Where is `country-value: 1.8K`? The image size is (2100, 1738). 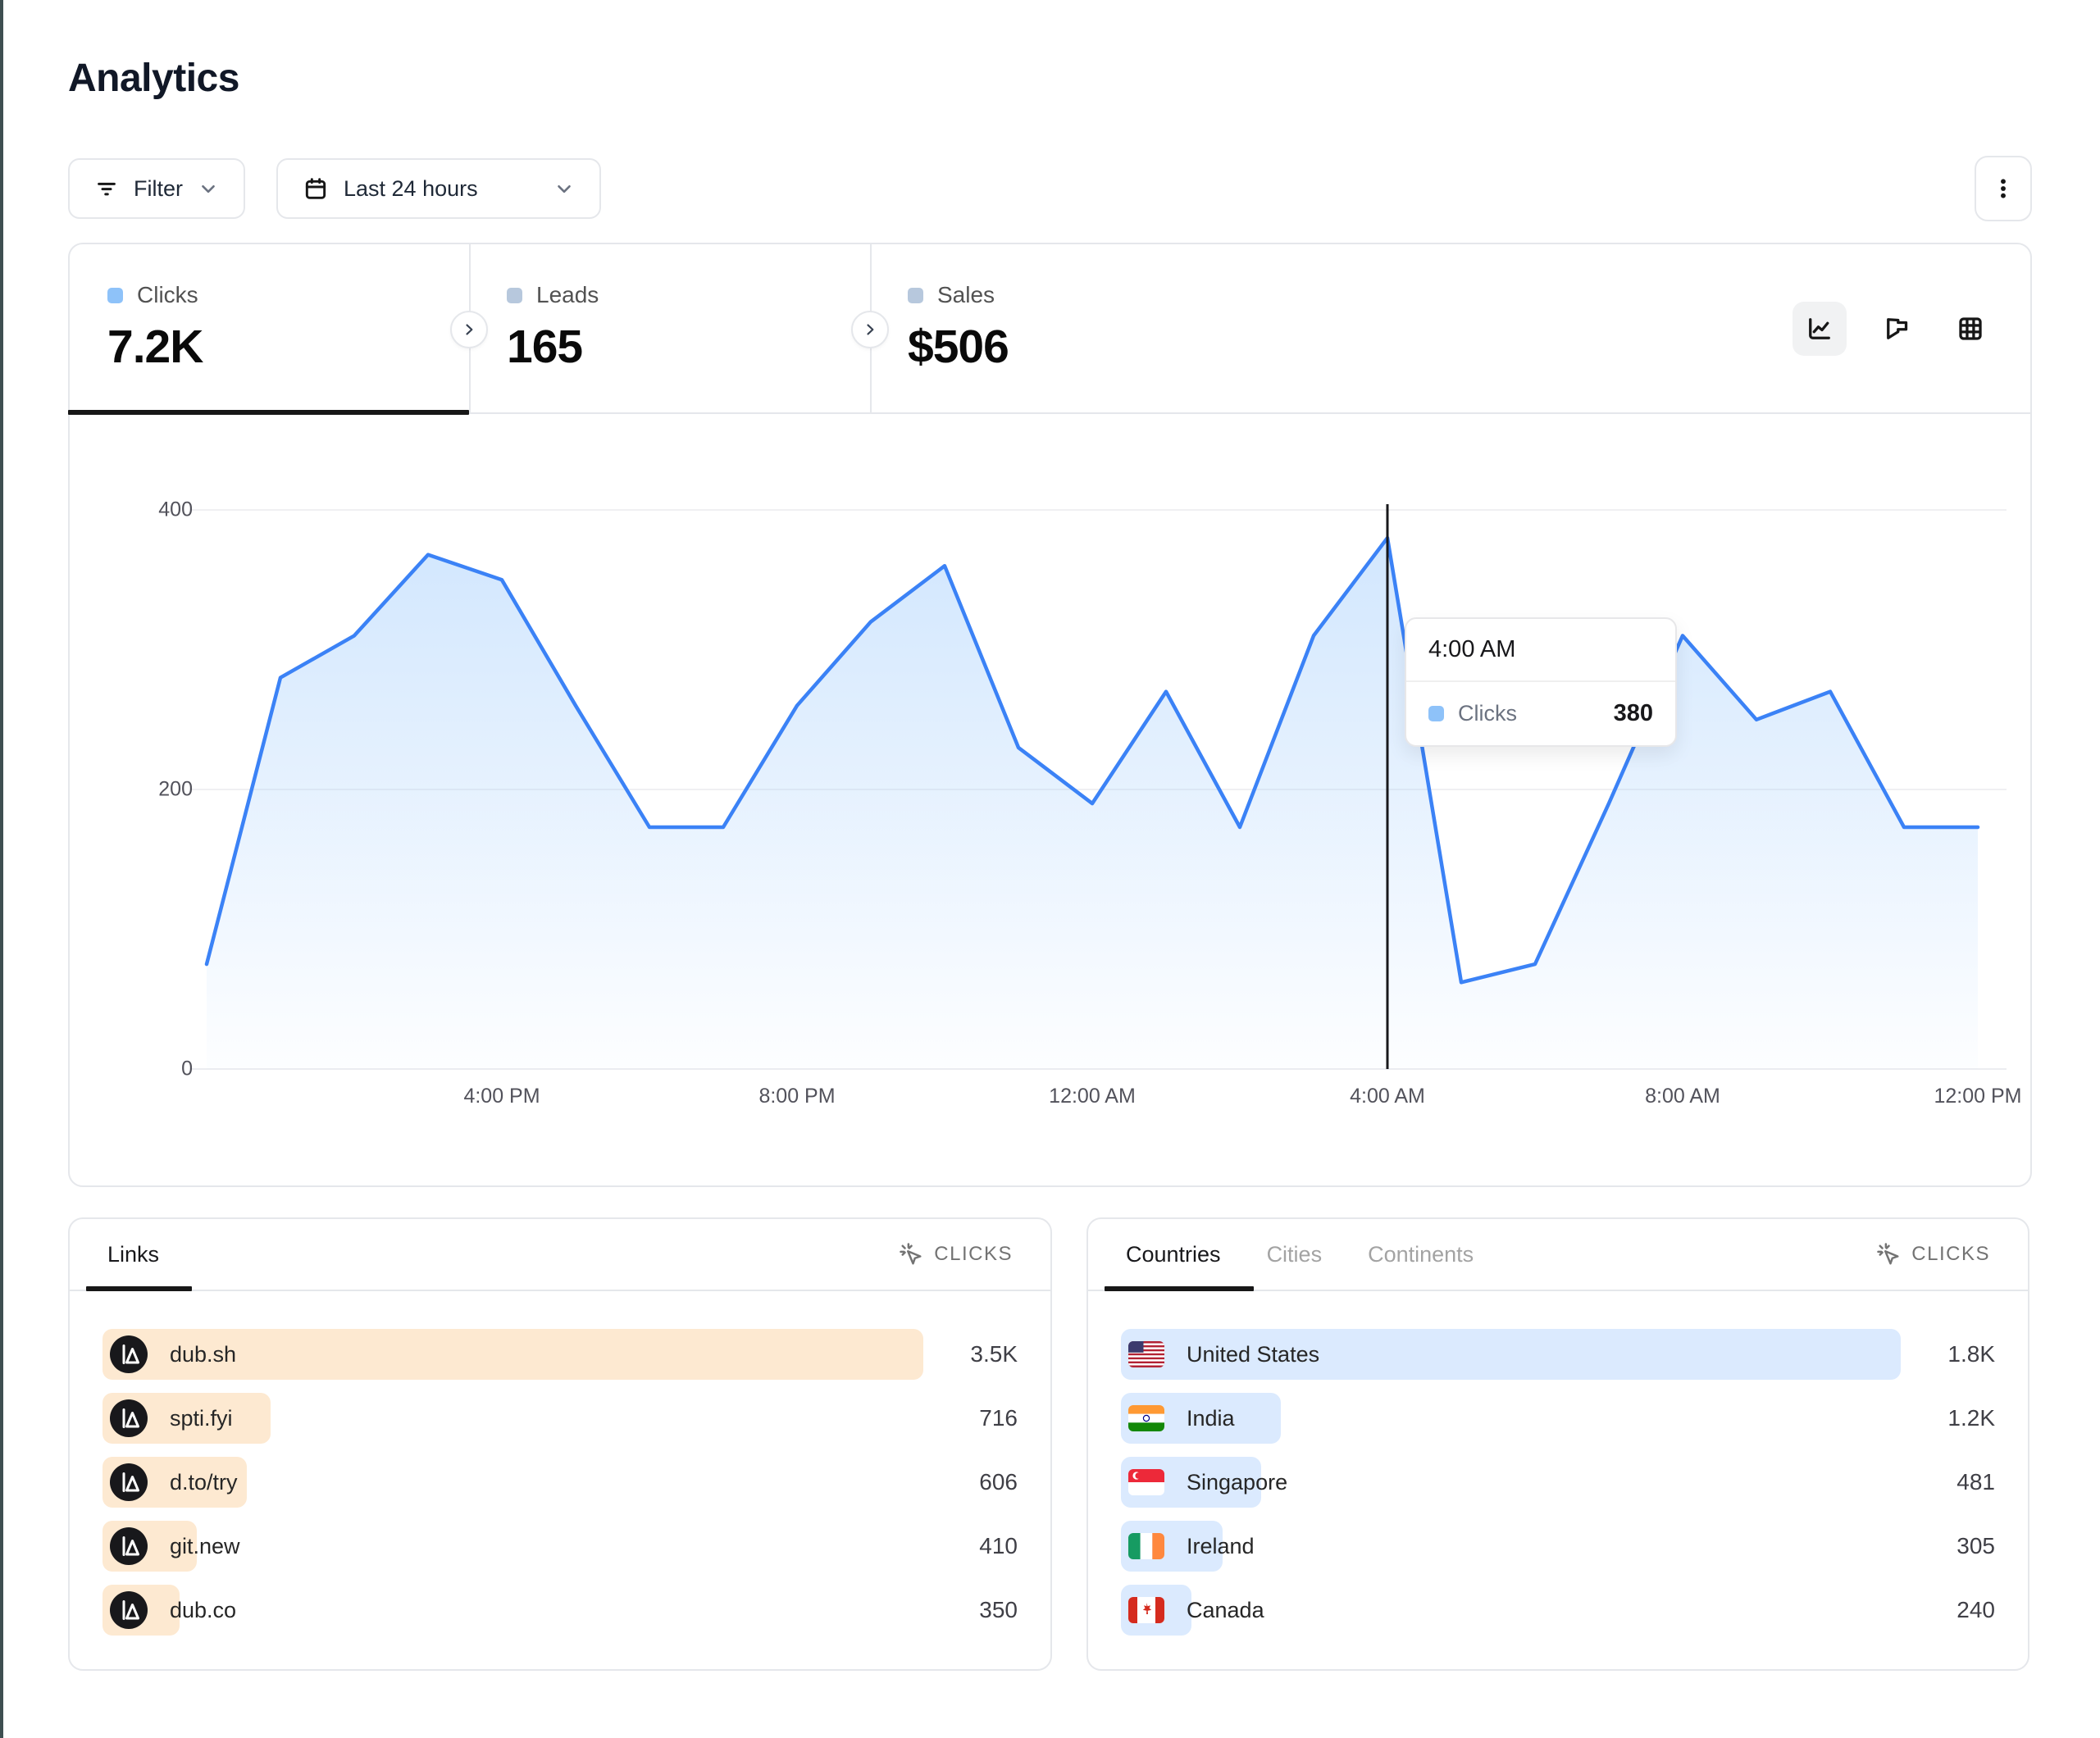 country-value: 1.8K is located at coordinates (1971, 1354).